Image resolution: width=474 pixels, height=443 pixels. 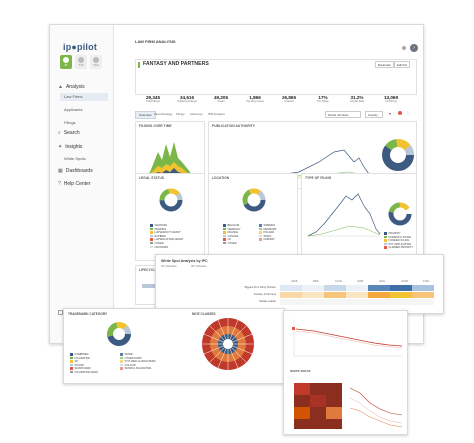 I want to click on sidebar-item-white-spots: White Spots, so click(x=75, y=158).